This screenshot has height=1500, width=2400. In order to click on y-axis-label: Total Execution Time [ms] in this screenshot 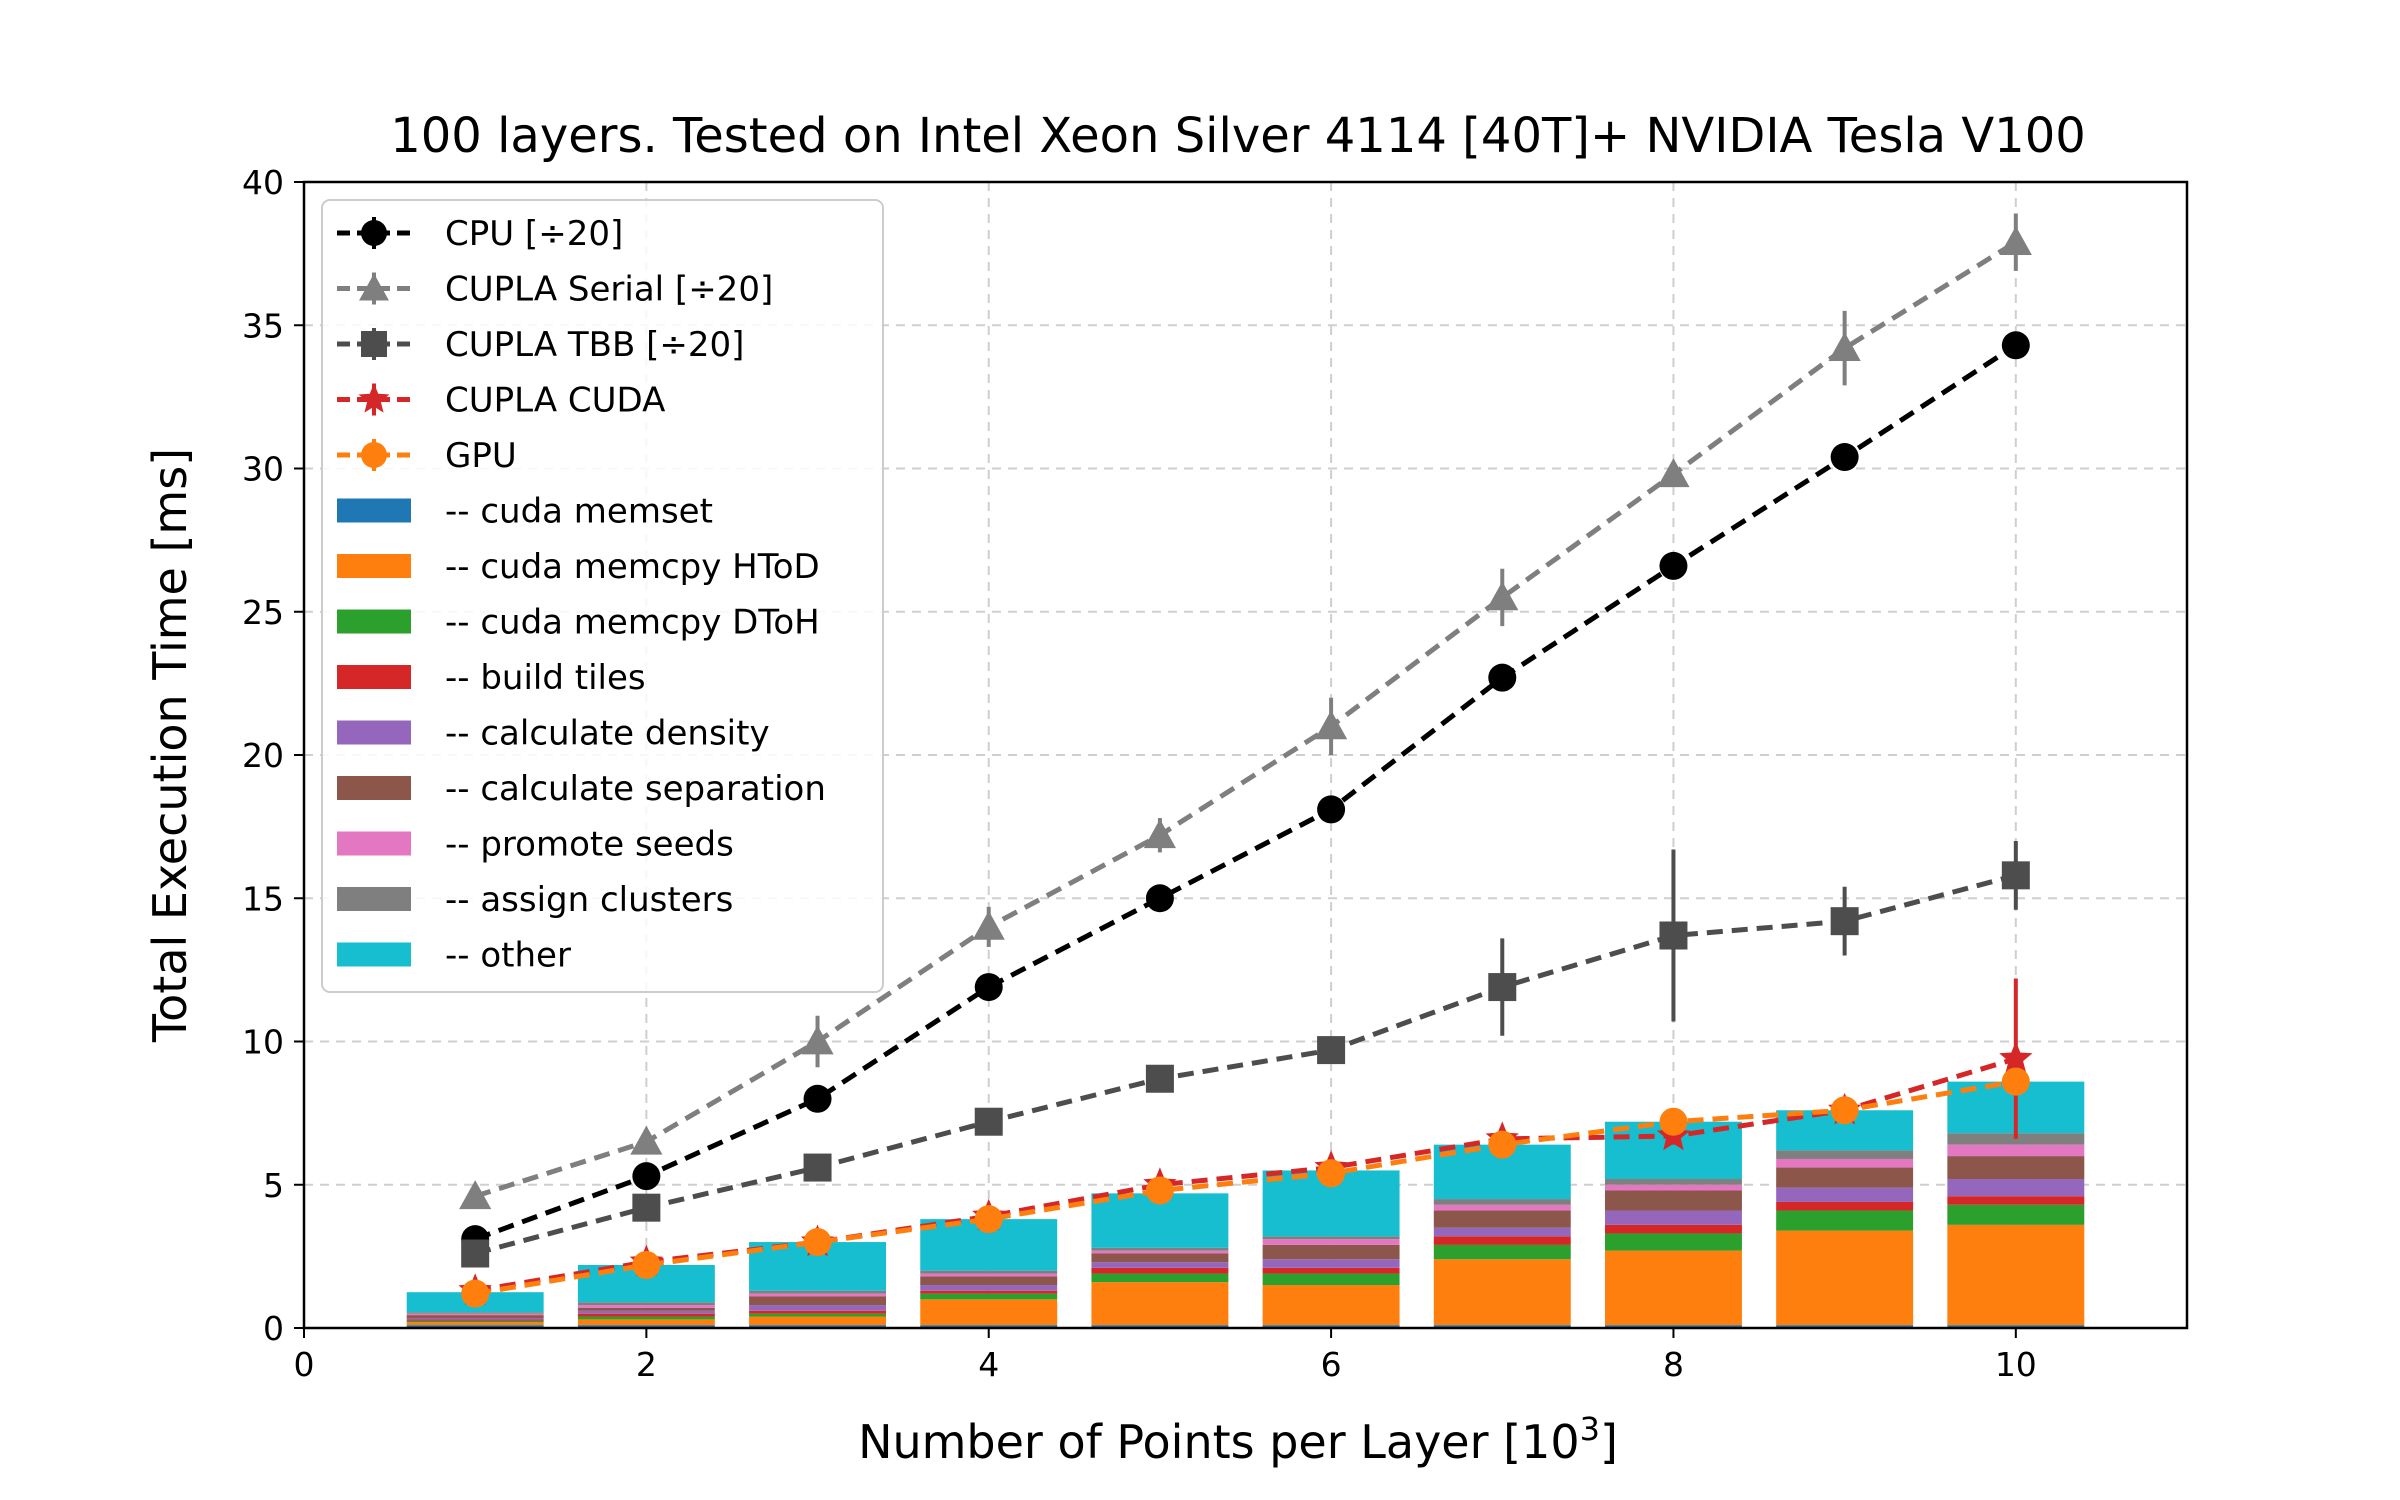, I will do `click(170, 745)`.